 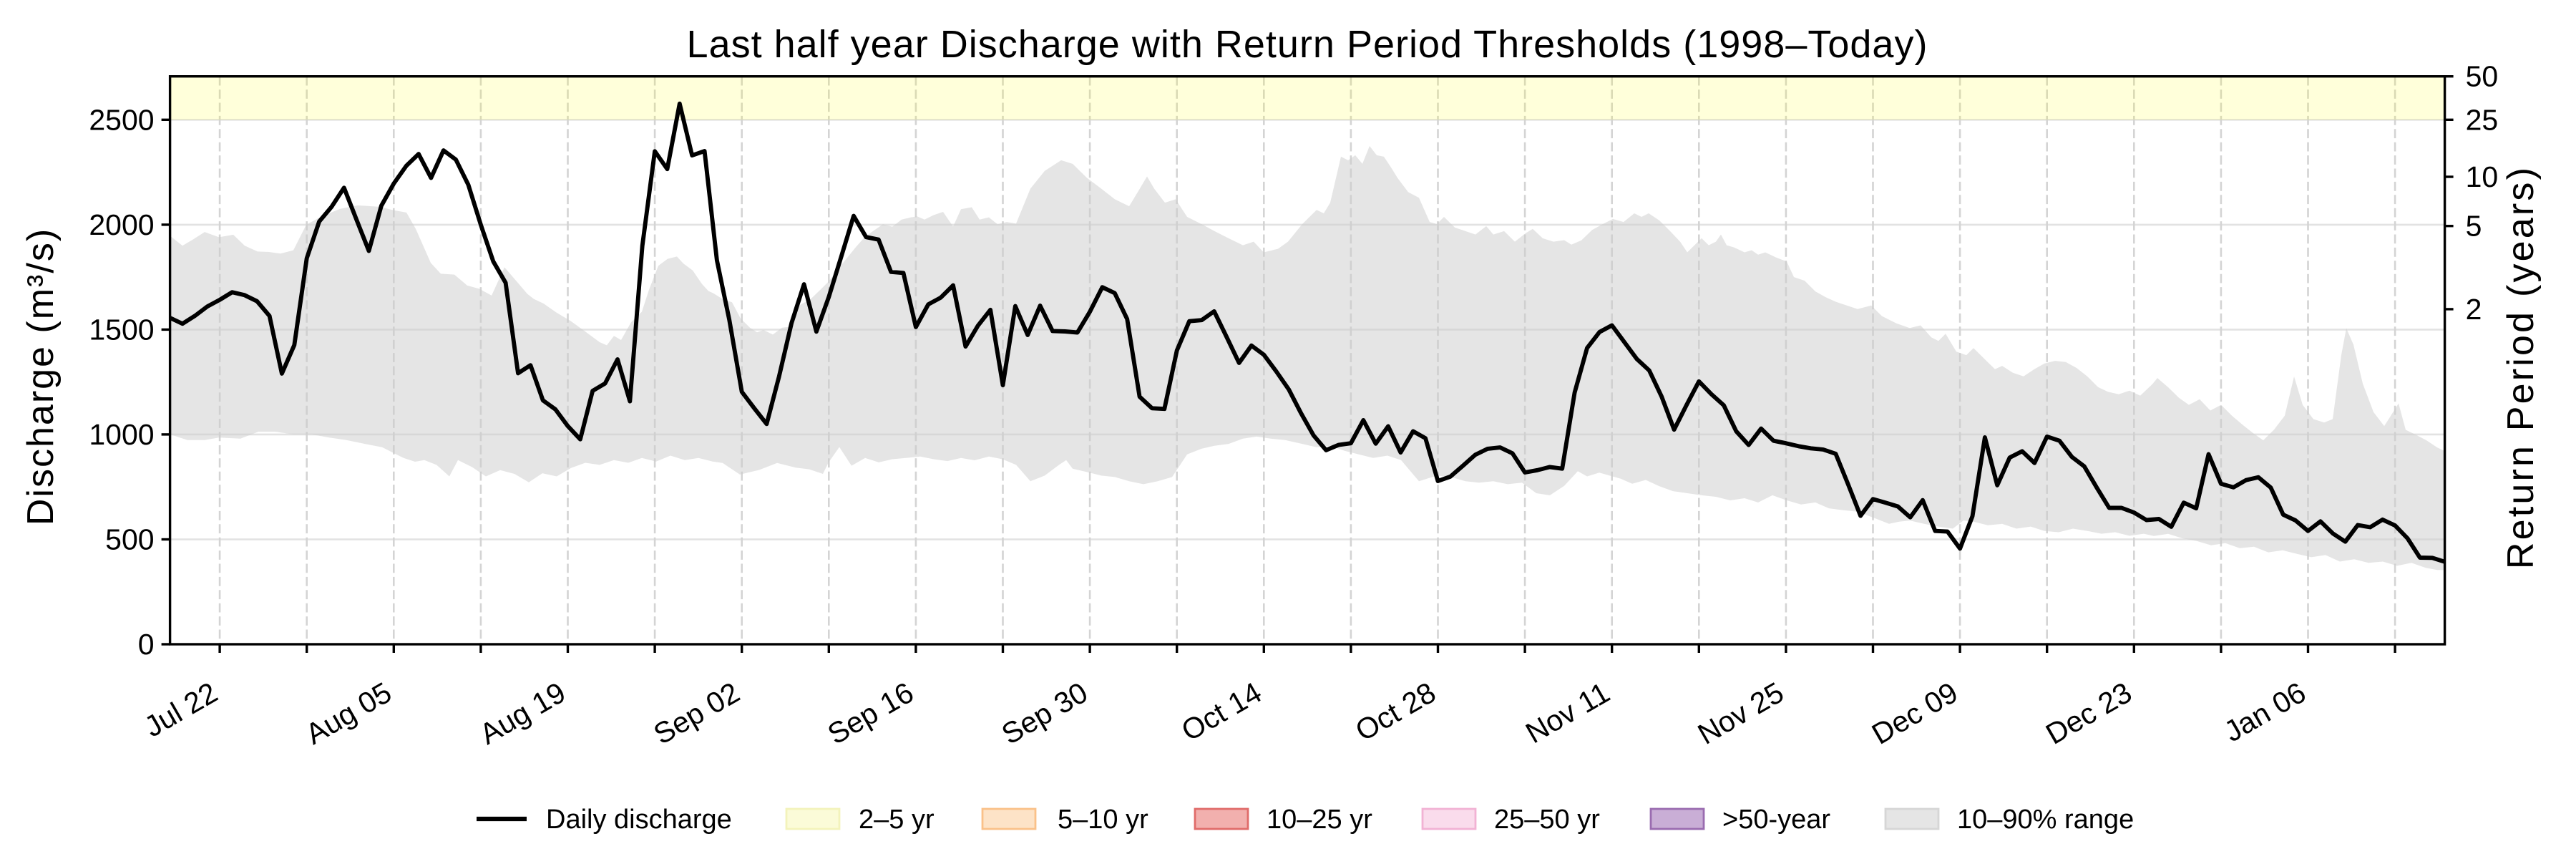 I want to click on svg-text: 2–5 yr, so click(x=897, y=820).